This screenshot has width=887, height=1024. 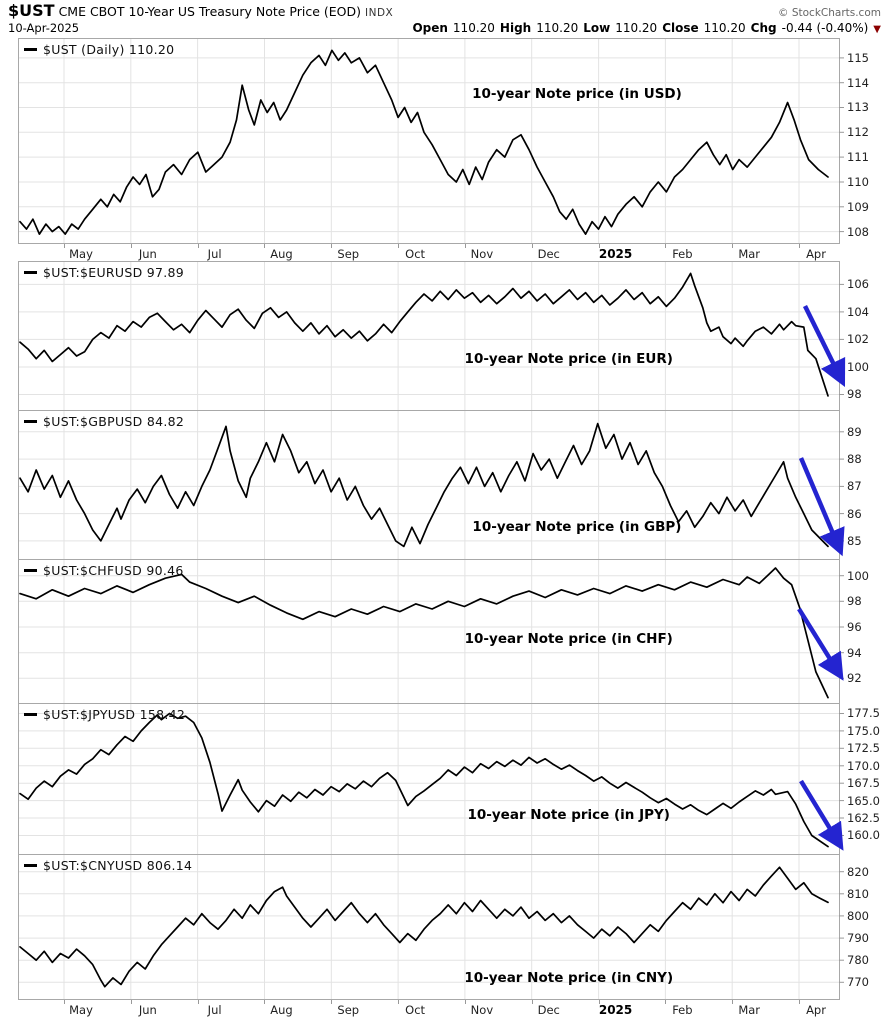 What do you see at coordinates (568, 638) in the screenshot?
I see `chf-annotation: 10-year Note price (in CHF)` at bounding box center [568, 638].